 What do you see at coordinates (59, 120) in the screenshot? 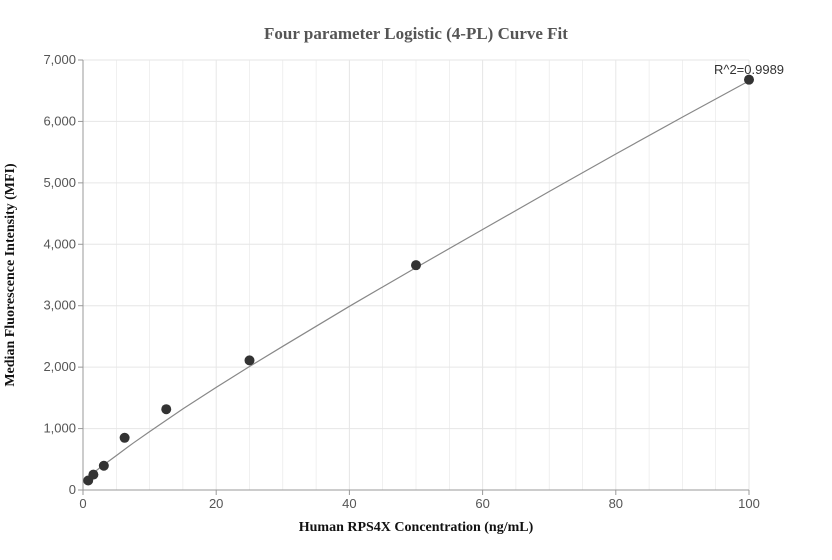
I see `y-tick-label: 6,000` at bounding box center [59, 120].